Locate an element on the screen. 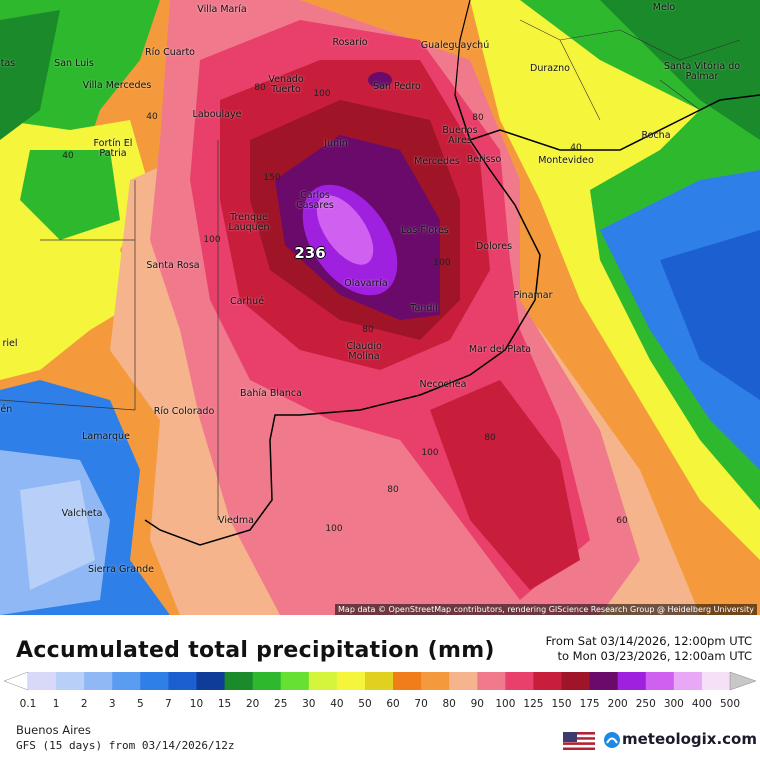  valid-to: to Mon 03/23/2026, 12:00am UTC is located at coordinates (654, 656).